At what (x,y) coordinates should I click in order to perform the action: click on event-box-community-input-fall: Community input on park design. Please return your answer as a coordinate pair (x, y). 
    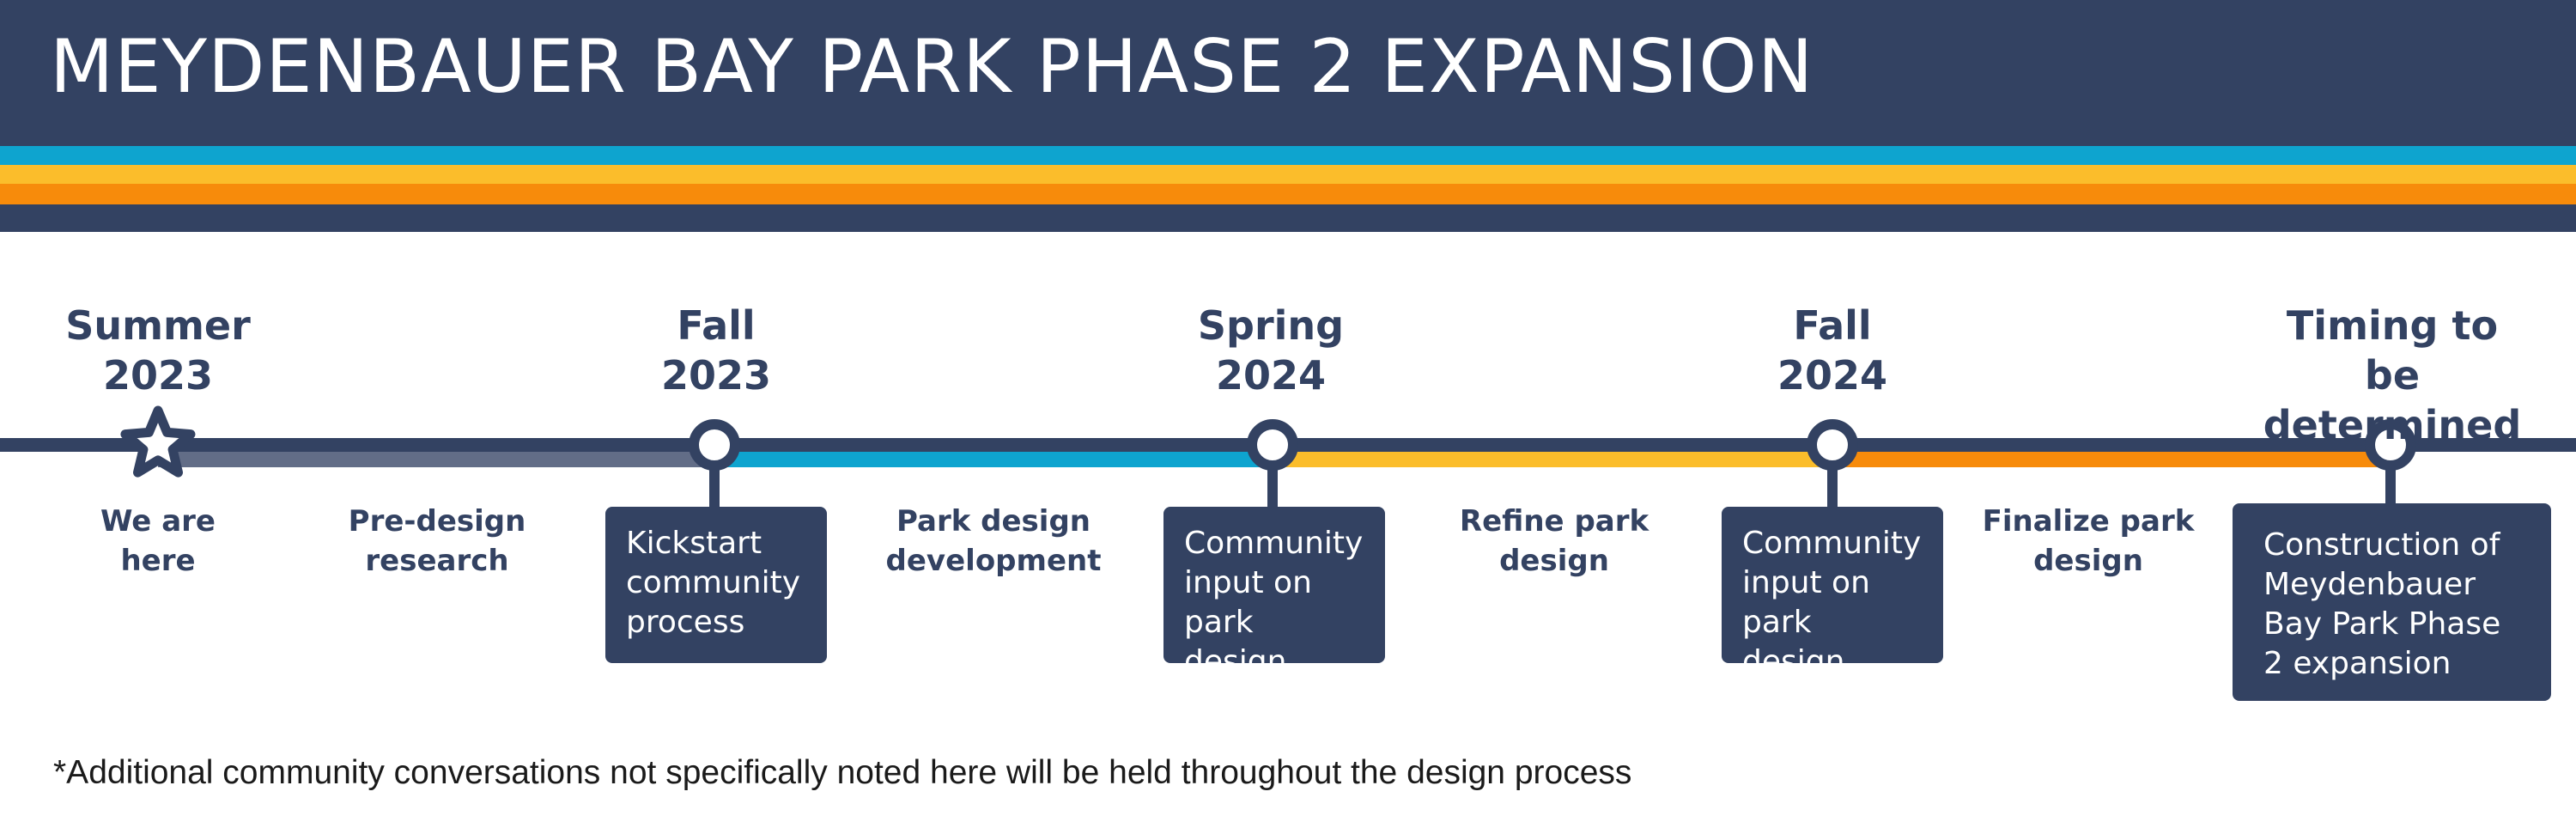
    Looking at the image, I should click on (1833, 593).